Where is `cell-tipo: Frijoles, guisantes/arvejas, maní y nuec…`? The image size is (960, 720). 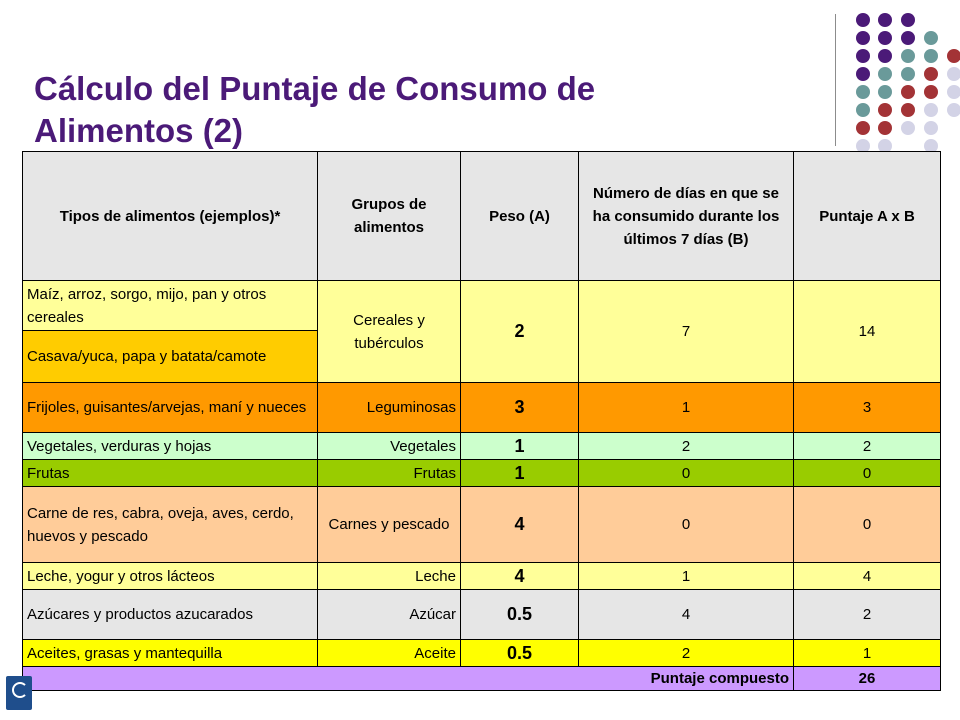 cell-tipo: Frijoles, guisantes/arvejas, maní y nuec… is located at coordinates (170, 407).